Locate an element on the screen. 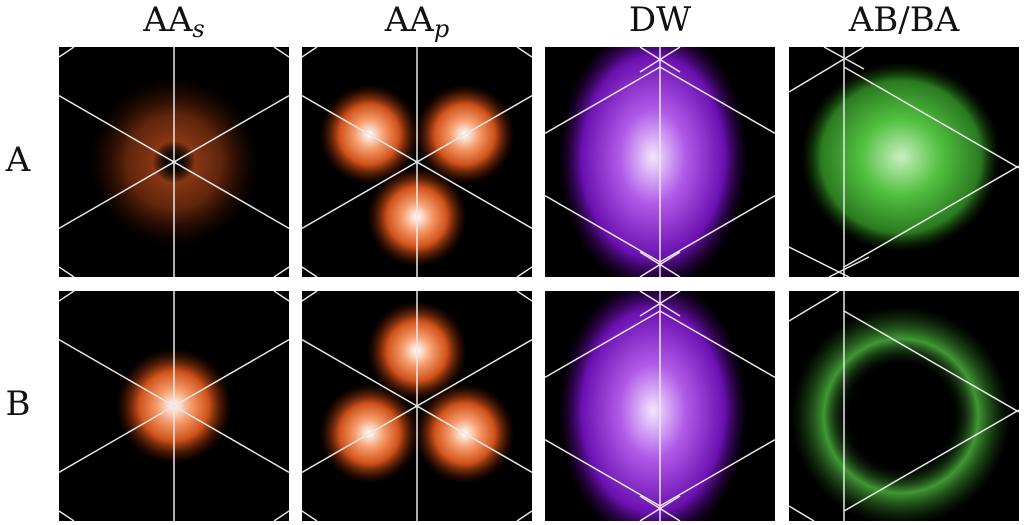  column-header: DW is located at coordinates (660, 20).